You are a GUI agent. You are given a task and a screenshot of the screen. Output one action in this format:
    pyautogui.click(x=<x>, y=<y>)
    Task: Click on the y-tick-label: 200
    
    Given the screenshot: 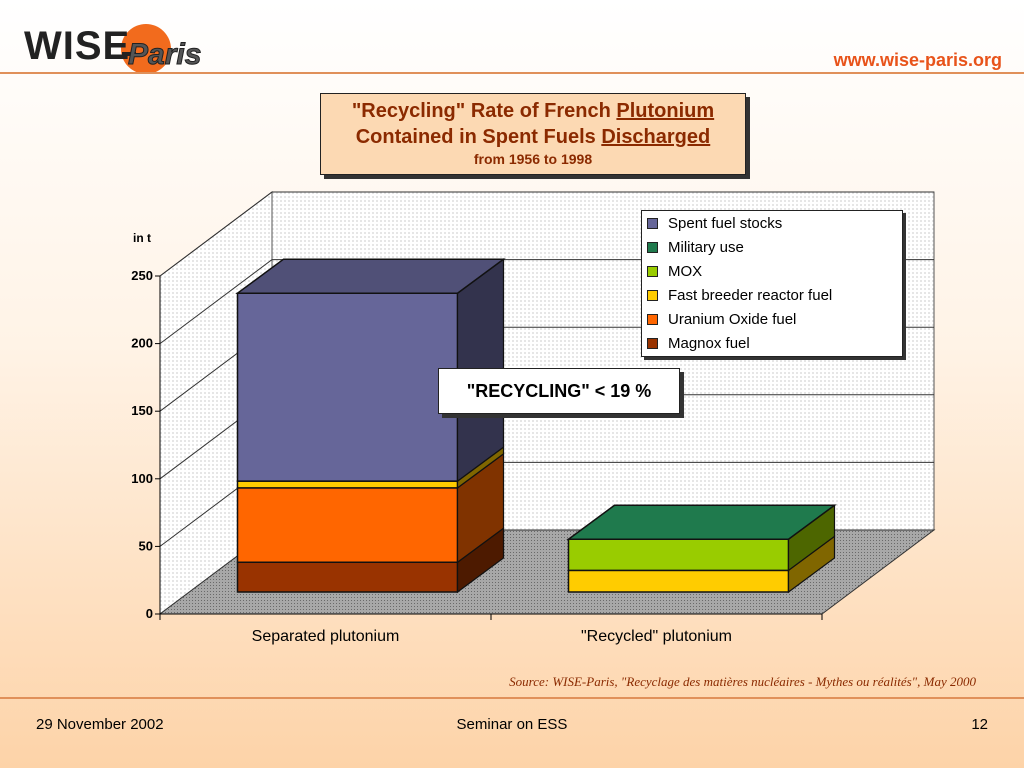 What is the action you would take?
    pyautogui.click(x=142, y=343)
    